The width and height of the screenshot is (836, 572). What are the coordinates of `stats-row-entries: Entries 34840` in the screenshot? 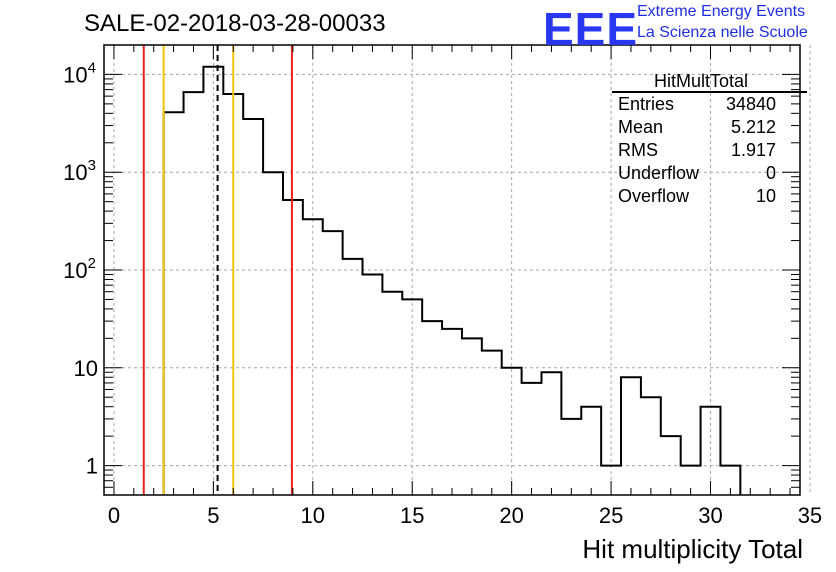 It's located at (694, 104).